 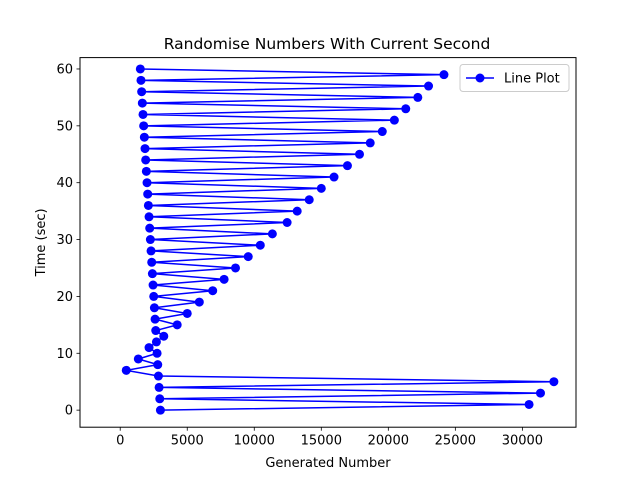 What do you see at coordinates (522, 441) in the screenshot?
I see `x-tick-label: 30000` at bounding box center [522, 441].